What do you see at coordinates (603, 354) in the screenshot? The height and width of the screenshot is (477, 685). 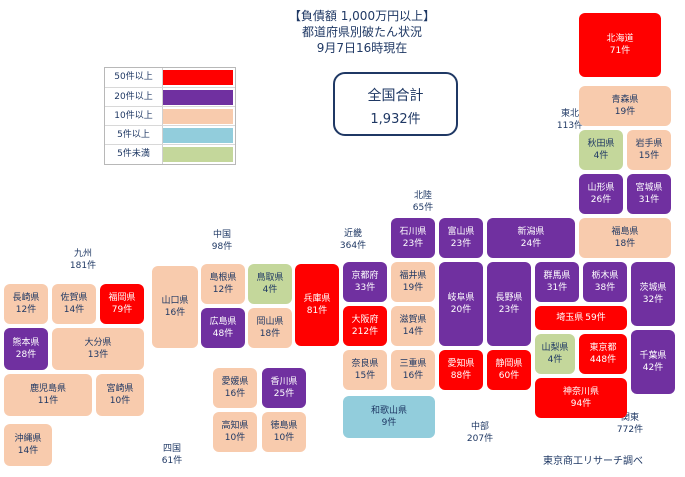 I see `prefecture-tokyo: 東京都 448件` at bounding box center [603, 354].